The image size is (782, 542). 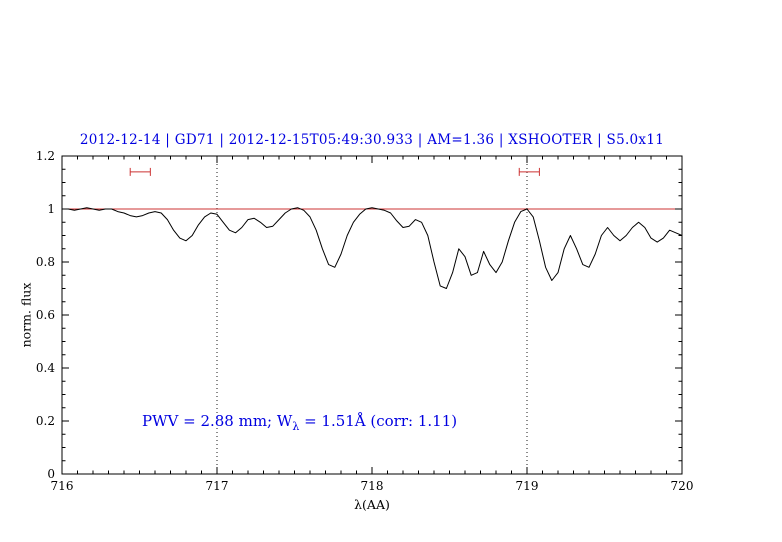 I want to click on x-tick-label: 720, so click(x=682, y=486).